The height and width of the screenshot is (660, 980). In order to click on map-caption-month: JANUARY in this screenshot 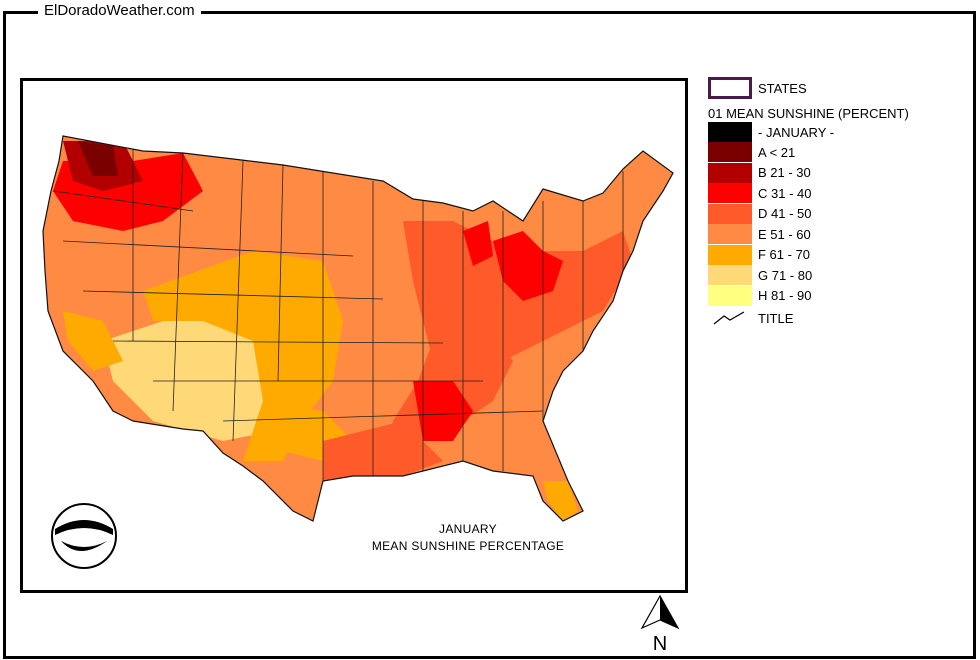, I will do `click(468, 529)`.